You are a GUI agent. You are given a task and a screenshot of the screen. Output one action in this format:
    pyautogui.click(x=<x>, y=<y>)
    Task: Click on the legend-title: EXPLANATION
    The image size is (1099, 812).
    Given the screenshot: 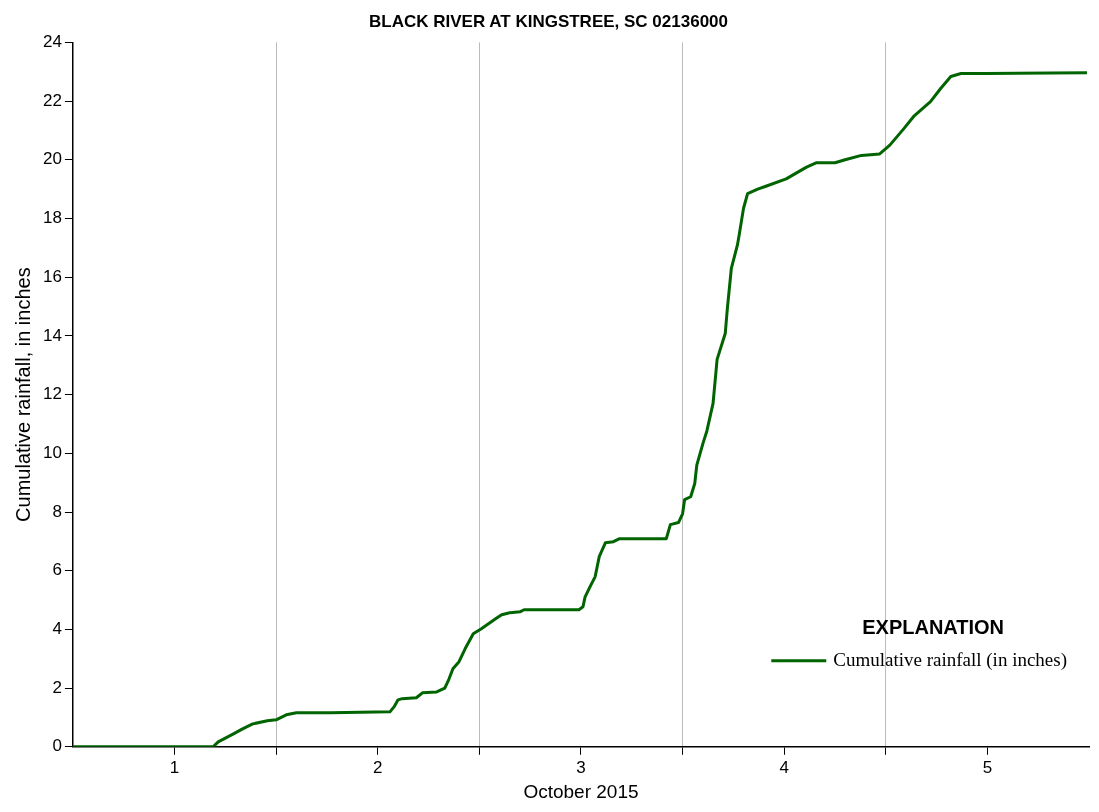 What is the action you would take?
    pyautogui.click(x=933, y=627)
    